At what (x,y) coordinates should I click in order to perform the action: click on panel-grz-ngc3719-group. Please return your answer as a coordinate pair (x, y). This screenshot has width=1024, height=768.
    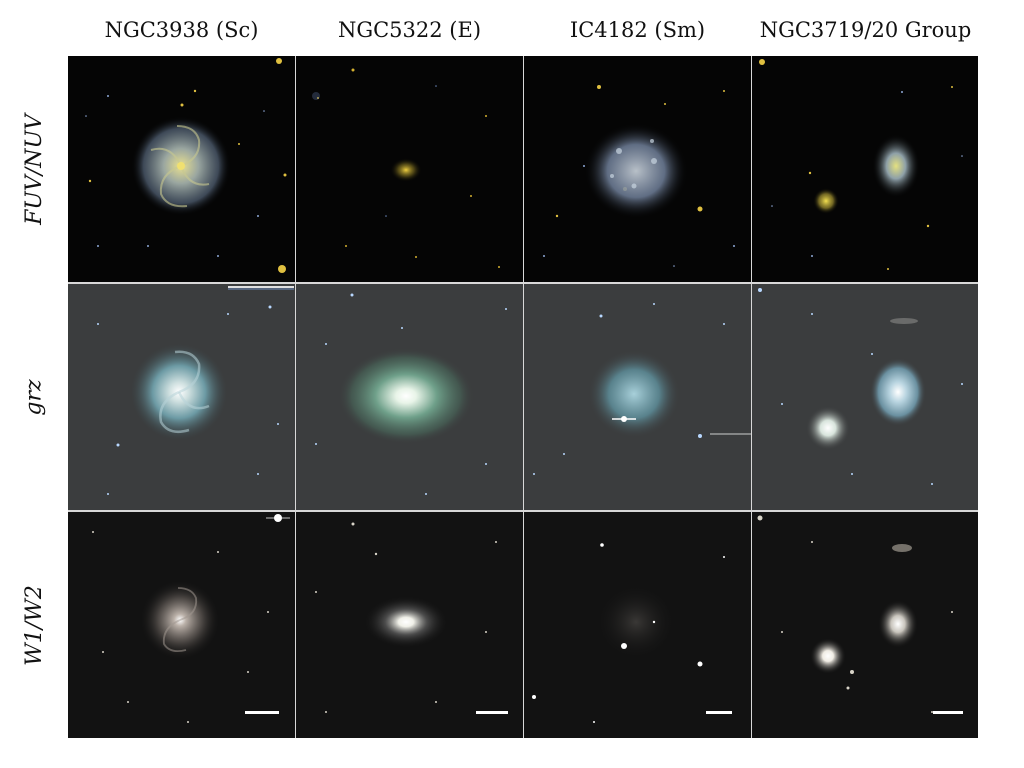
    Looking at the image, I should click on (865, 397).